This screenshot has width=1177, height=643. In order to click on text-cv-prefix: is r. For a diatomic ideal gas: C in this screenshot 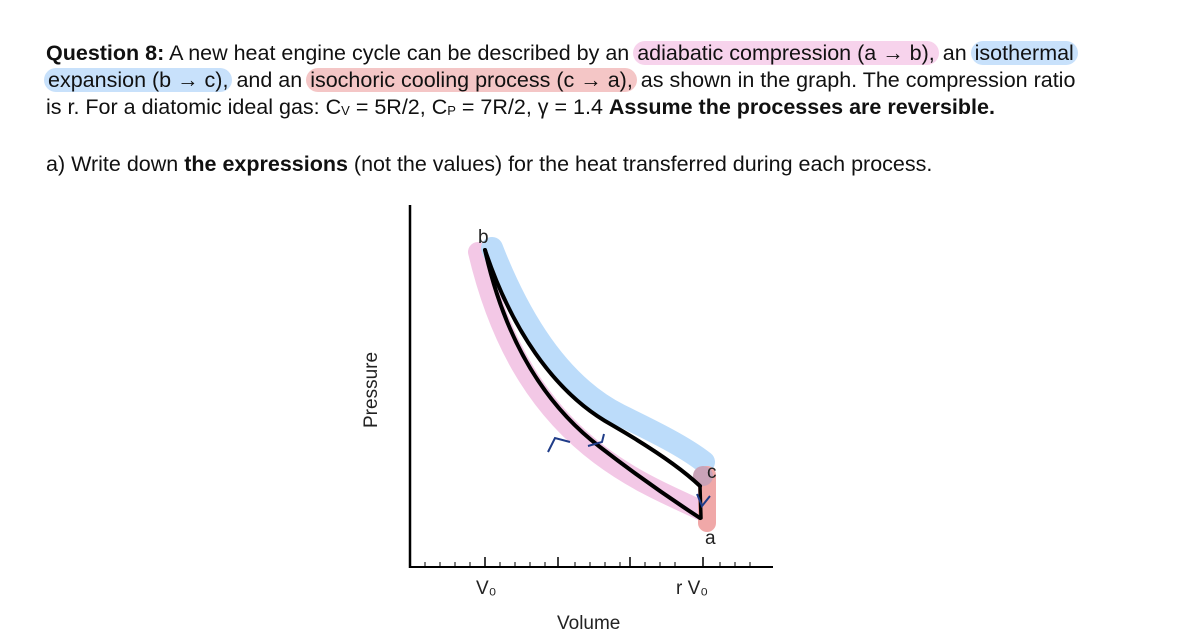, I will do `click(194, 107)`.